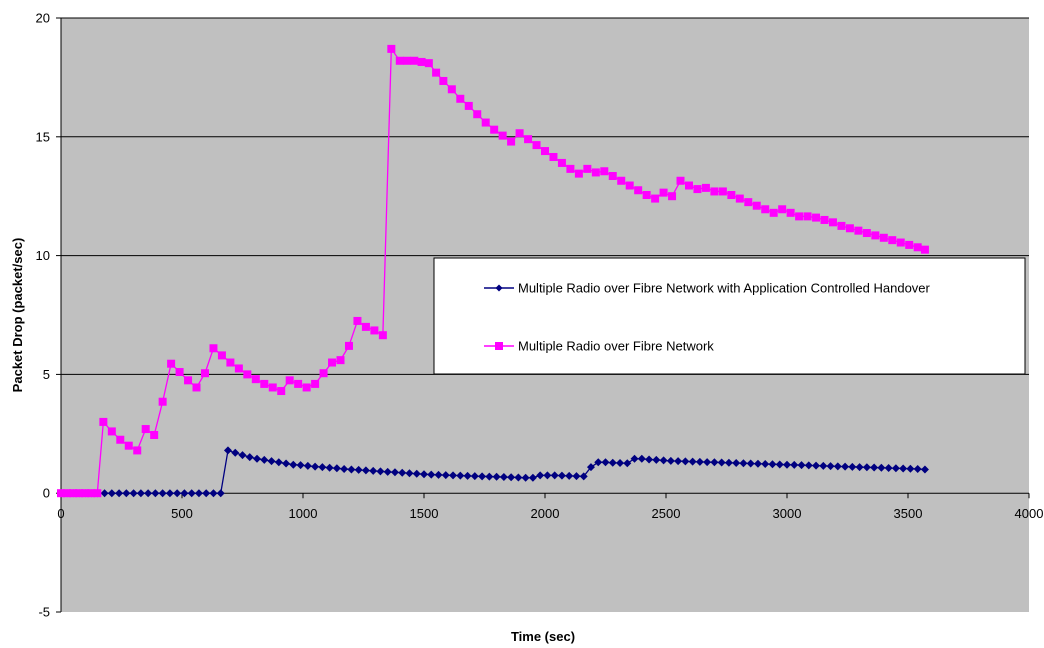 The image size is (1044, 648). Describe the element at coordinates (43, 136) in the screenshot. I see `y-tick-label-1: 15` at that location.